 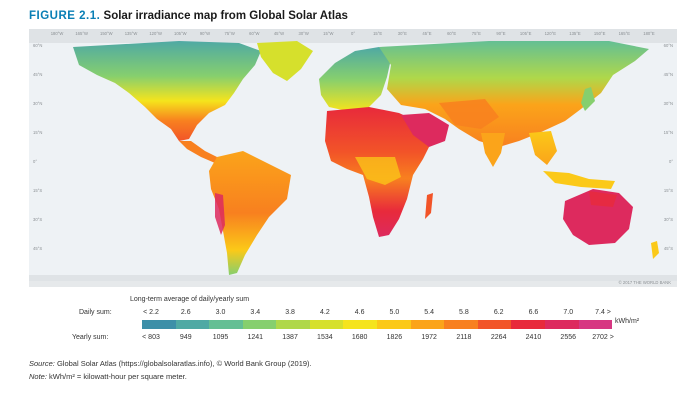 I want to click on longitude-label: 60°W, so click(x=254, y=33).